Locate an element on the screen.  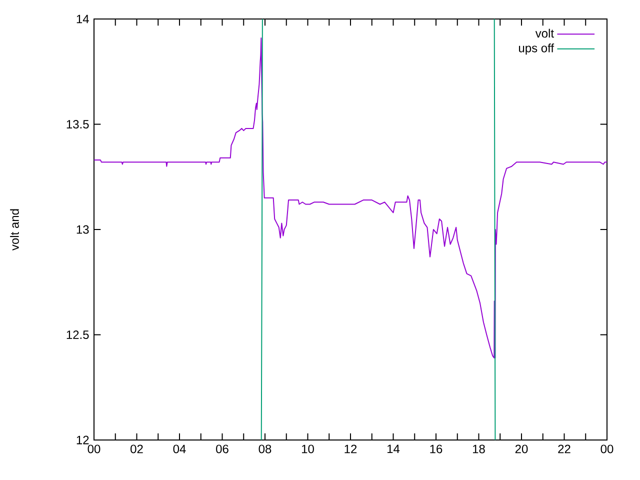
x-tick-label: 22 is located at coordinates (564, 449).